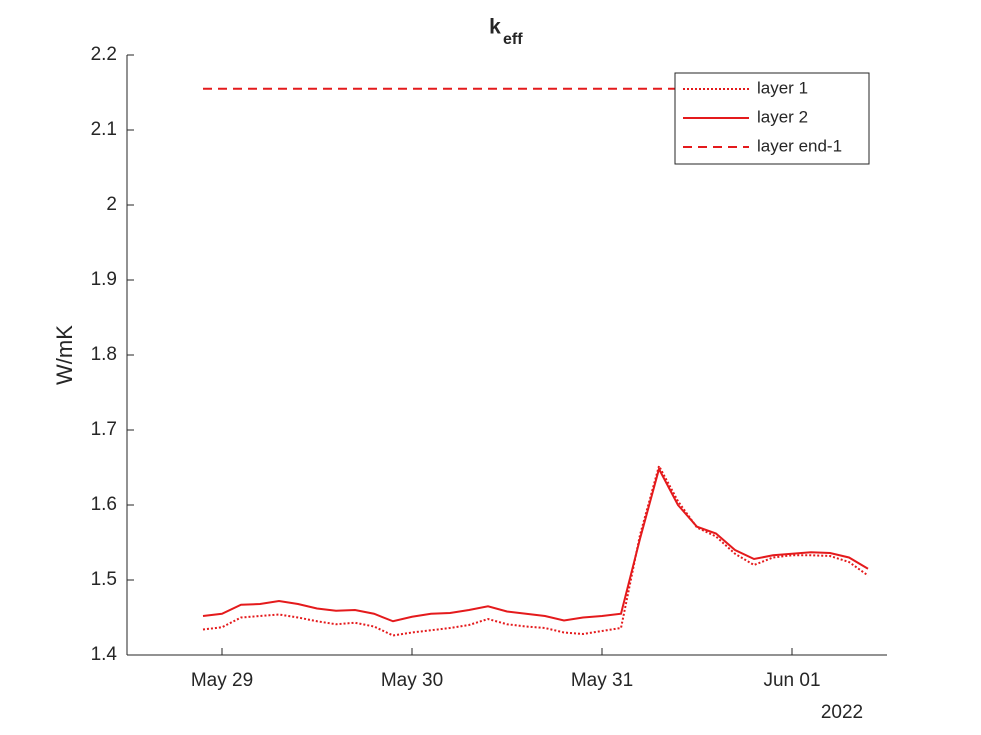  Describe the element at coordinates (104, 429) in the screenshot. I see `y-tick-label: 1.7` at that location.